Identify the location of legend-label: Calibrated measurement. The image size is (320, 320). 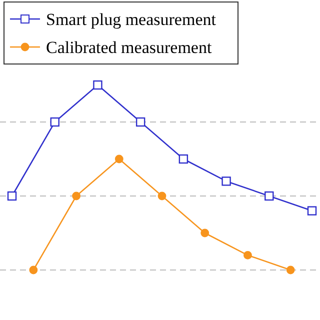
(129, 47).